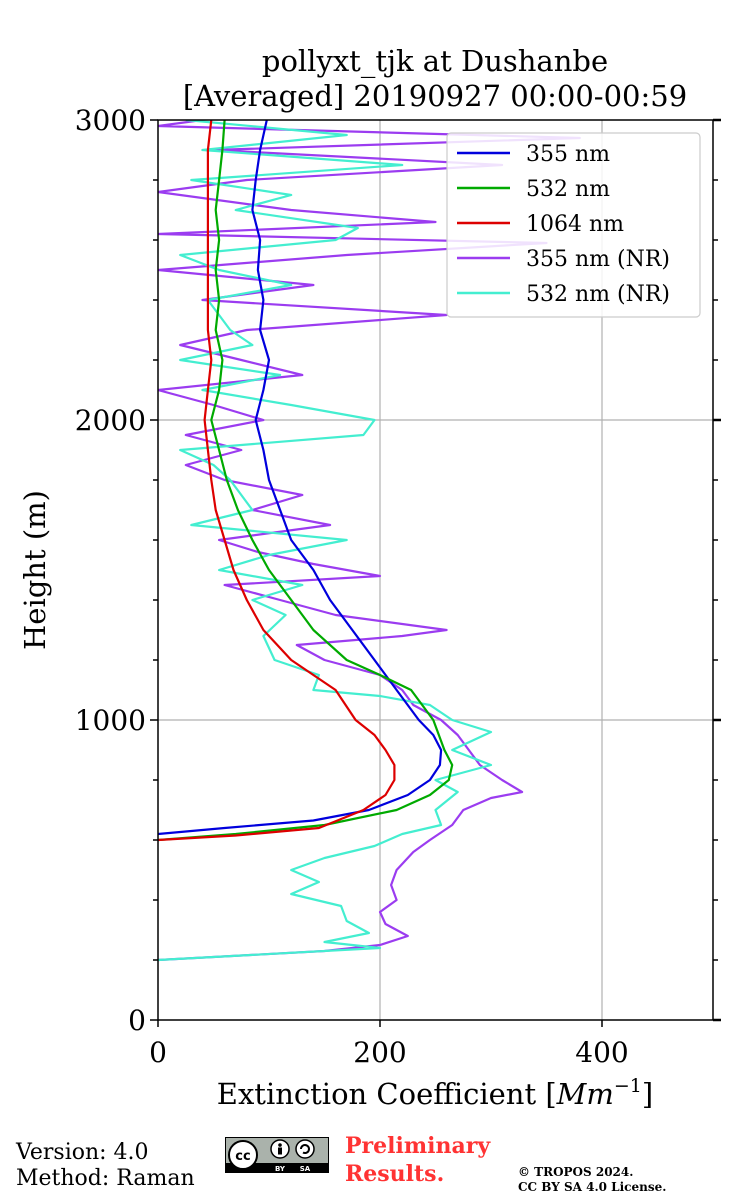 This screenshot has height=1200, width=750. What do you see at coordinates (418, 1146) in the screenshot?
I see `preliminary-line-1: Preliminary` at bounding box center [418, 1146].